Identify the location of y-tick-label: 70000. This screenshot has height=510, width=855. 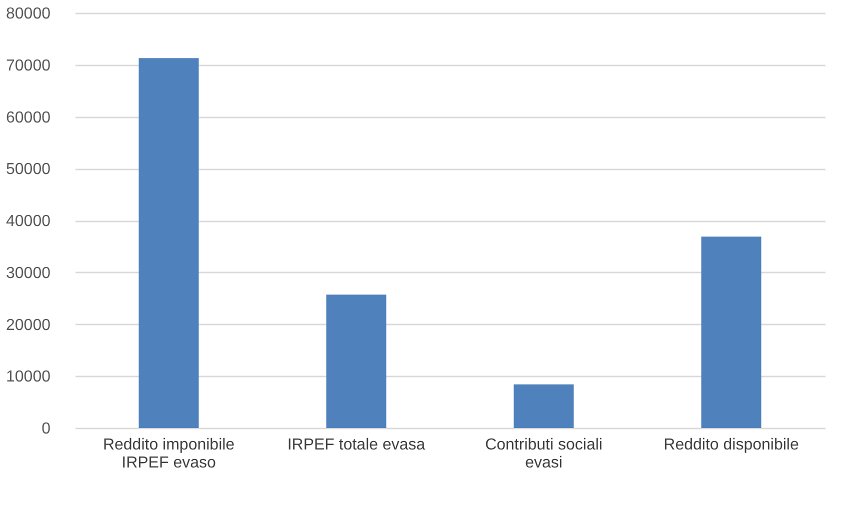
(28, 65).